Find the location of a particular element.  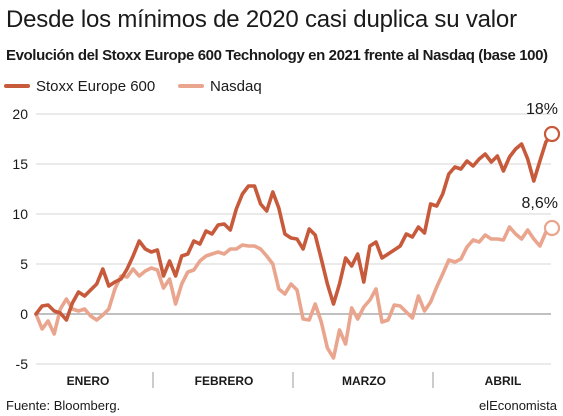

y-tick-label: 0 is located at coordinates (24, 314).